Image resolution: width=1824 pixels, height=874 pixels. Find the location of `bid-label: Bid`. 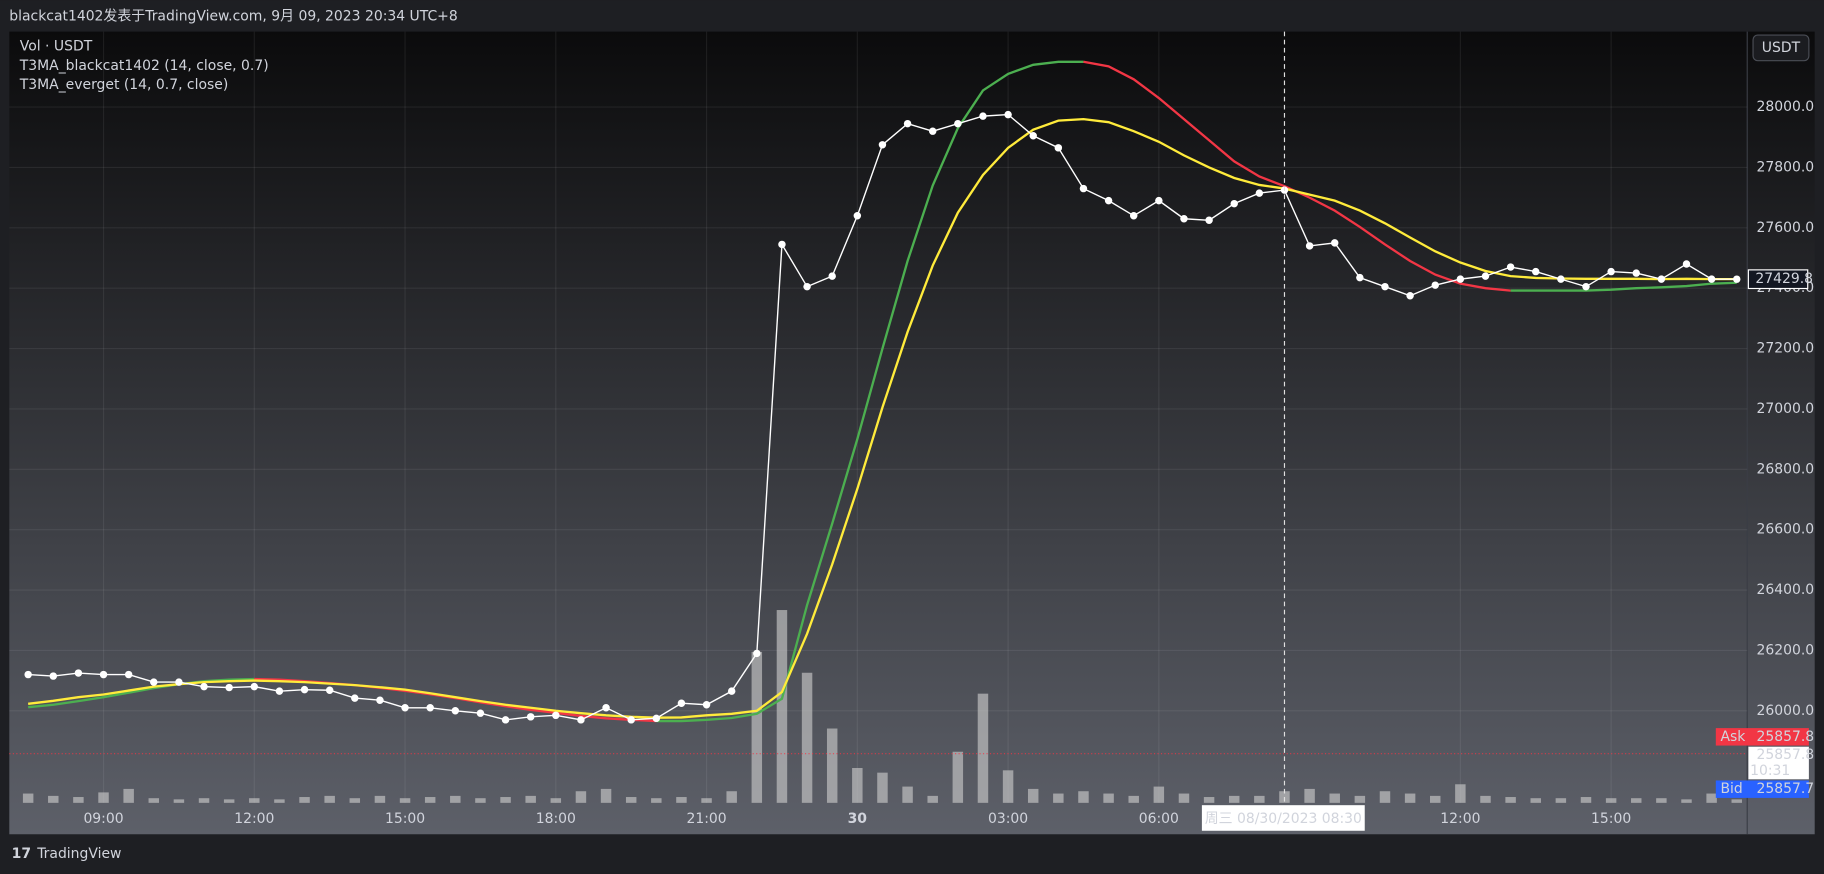

bid-label: Bid is located at coordinates (1731, 789).